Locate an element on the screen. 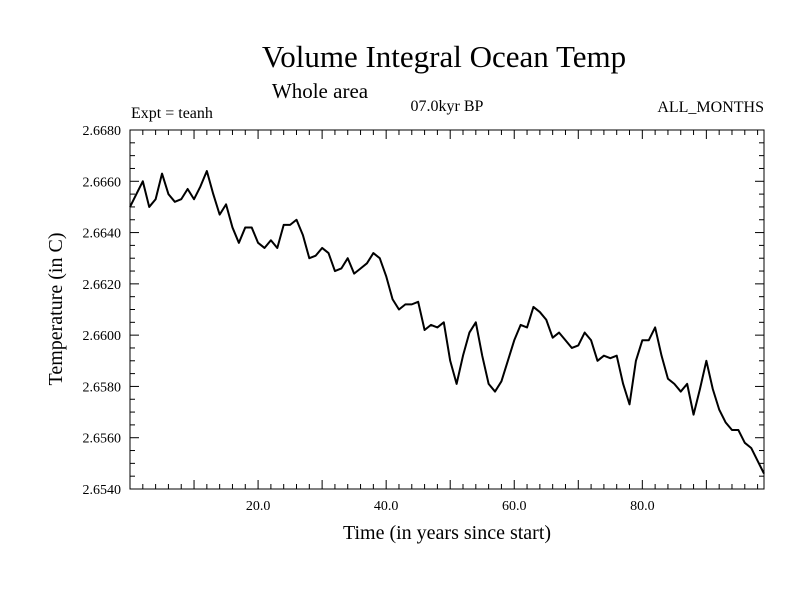 This screenshot has width=800, height=600. chart-title: Volume Integral Ocean Temp is located at coordinates (444, 56).